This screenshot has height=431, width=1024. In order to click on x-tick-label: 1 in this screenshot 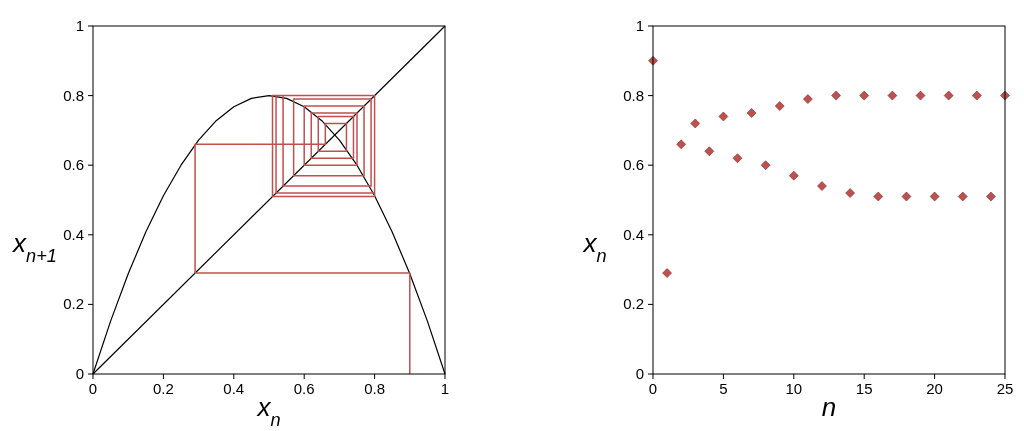, I will do `click(445, 388)`.